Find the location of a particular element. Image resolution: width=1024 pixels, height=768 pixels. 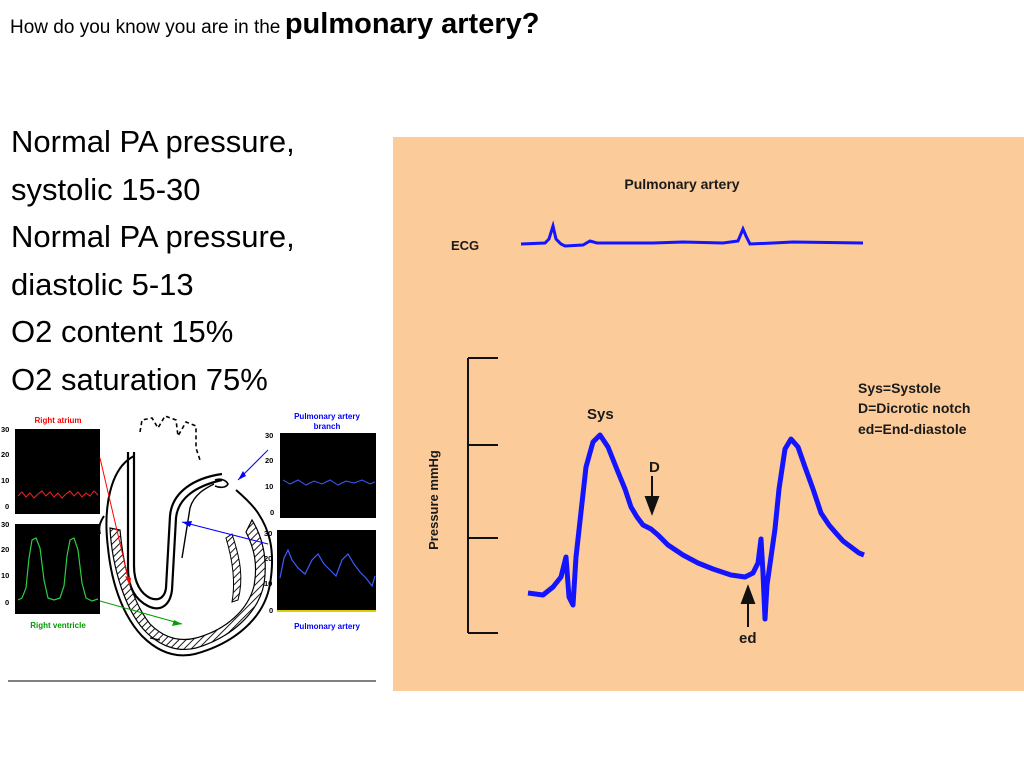

fact-line: O2 saturation 75% is located at coordinates (139, 379).